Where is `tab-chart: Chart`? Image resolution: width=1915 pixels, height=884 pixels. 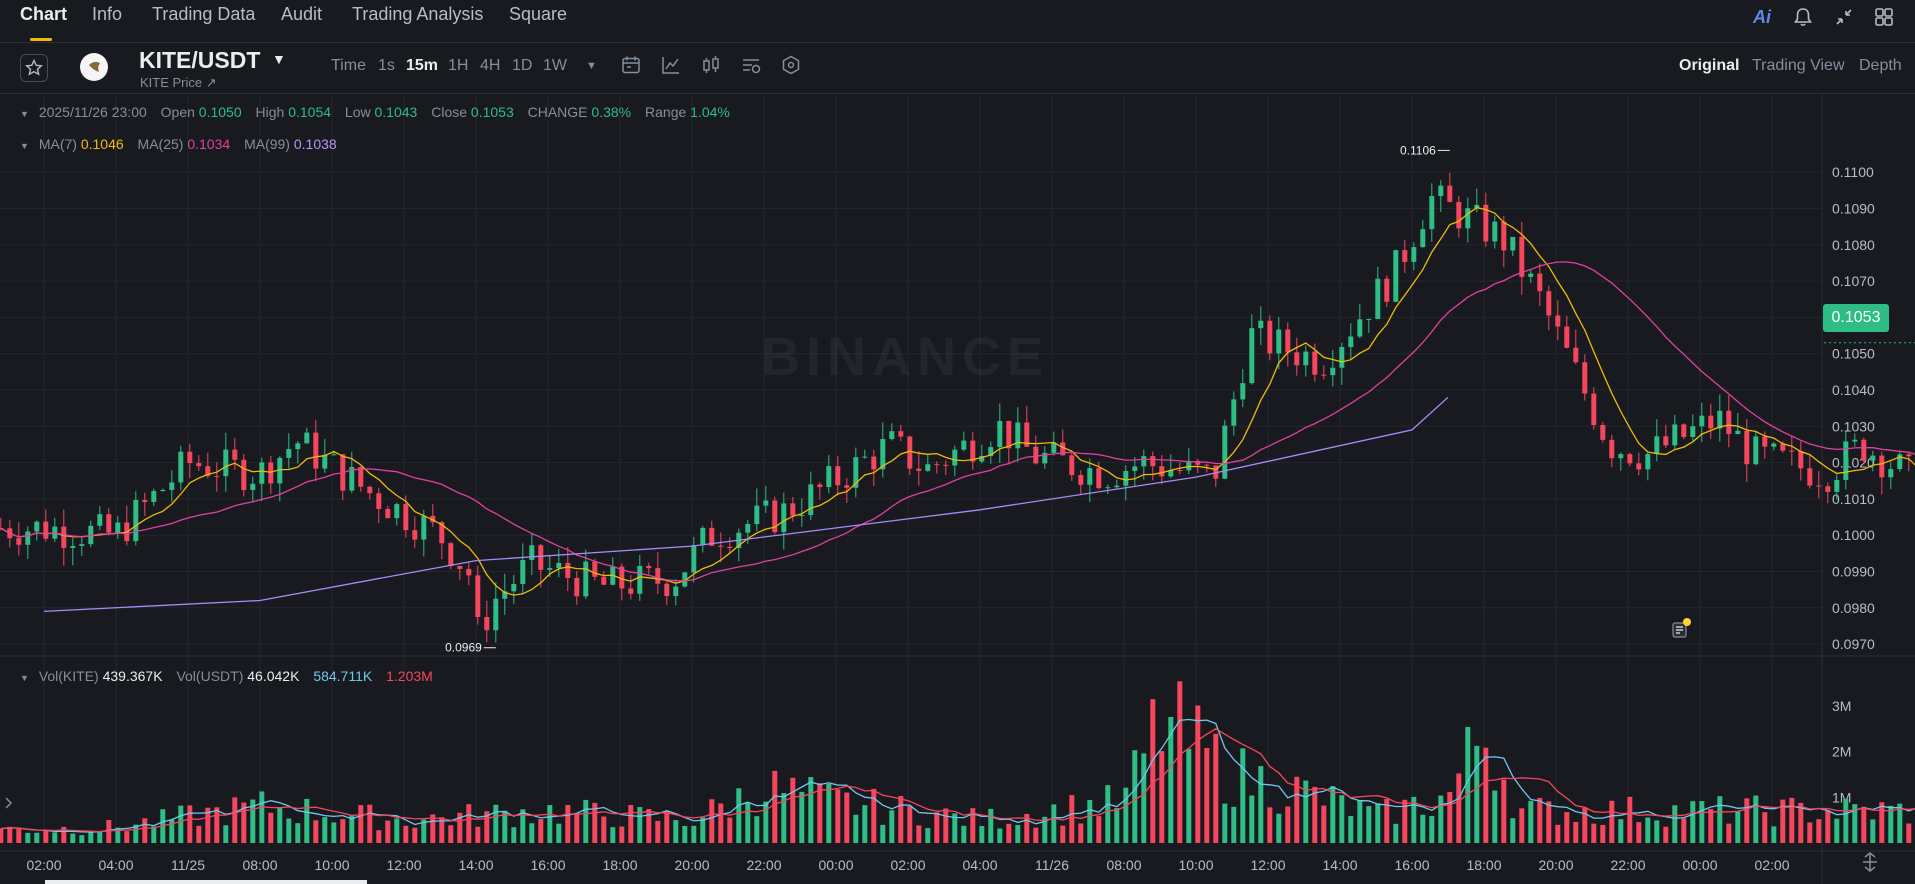
tab-chart: Chart is located at coordinates (44, 14).